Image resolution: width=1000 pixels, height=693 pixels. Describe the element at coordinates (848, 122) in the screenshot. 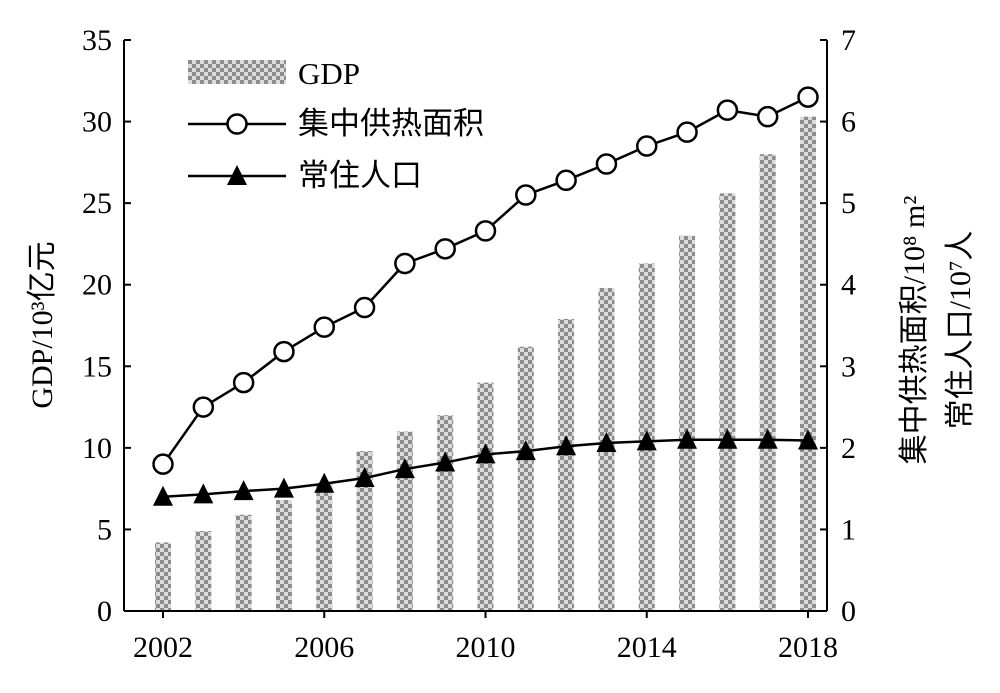

I see `right-tick-label: 6` at that location.